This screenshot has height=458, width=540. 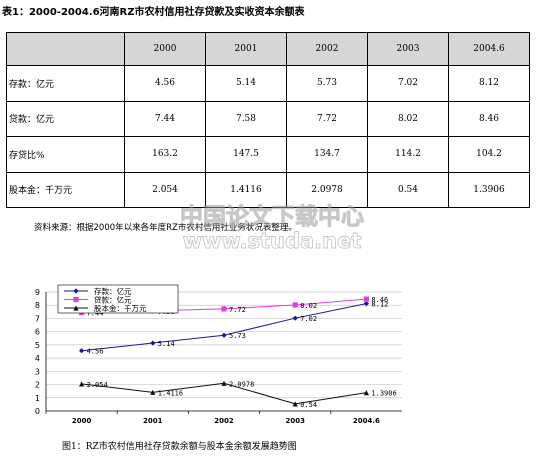 I want to click on data-label: 5.73, so click(x=237, y=336).